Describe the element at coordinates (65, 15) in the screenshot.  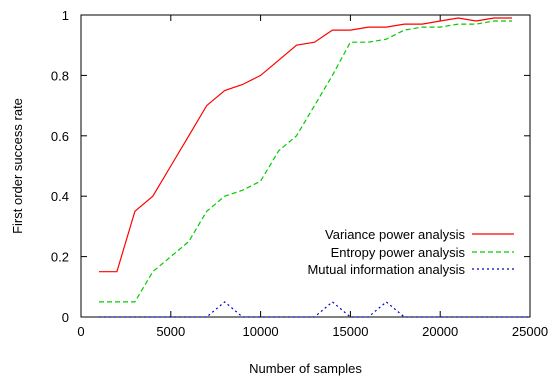
I see `y-tick-label: 1` at that location.